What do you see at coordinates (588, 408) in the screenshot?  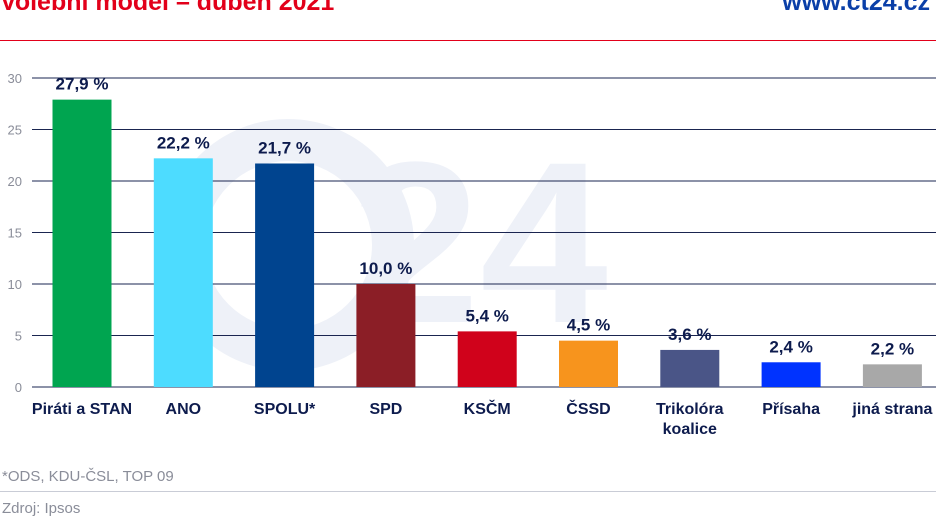 I see `x-tick-label: ČSSD` at bounding box center [588, 408].